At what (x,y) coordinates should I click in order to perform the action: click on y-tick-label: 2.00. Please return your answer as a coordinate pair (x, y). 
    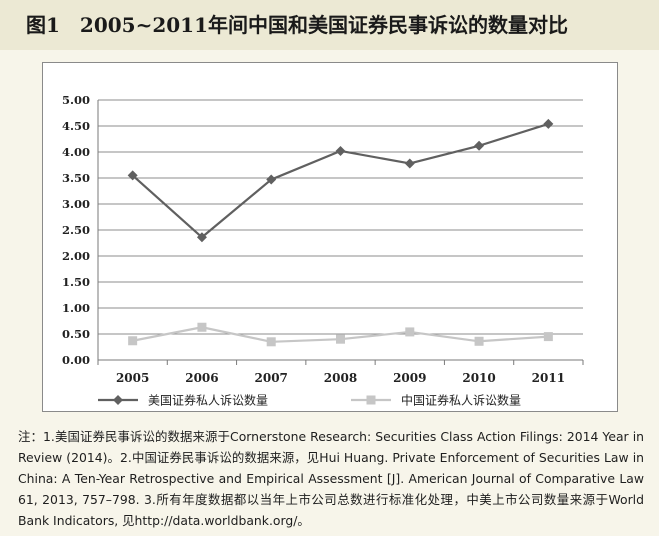
    Looking at the image, I should click on (76, 256).